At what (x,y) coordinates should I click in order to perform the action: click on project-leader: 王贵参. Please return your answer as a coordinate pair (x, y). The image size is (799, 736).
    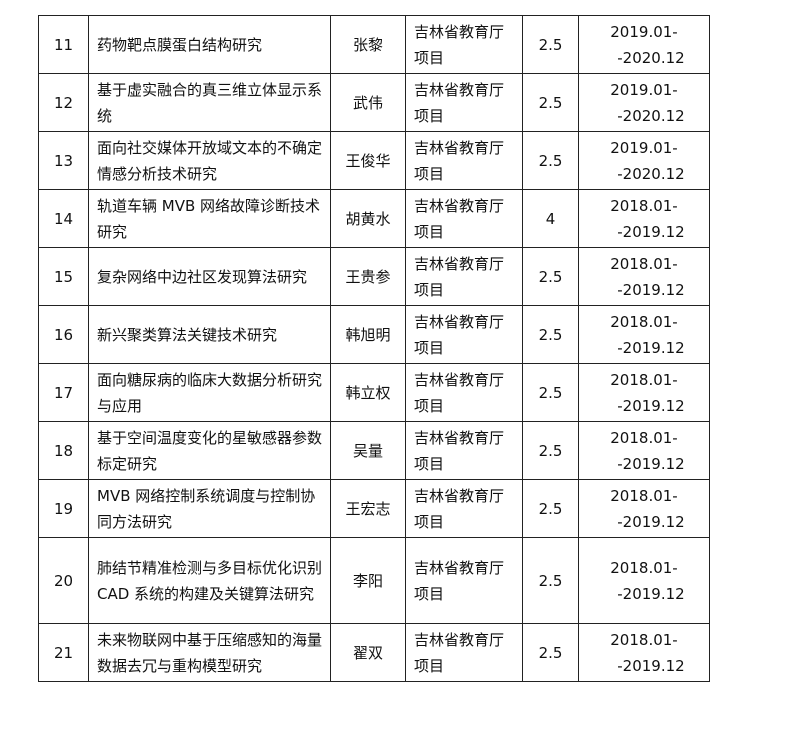
    Looking at the image, I should click on (368, 276).